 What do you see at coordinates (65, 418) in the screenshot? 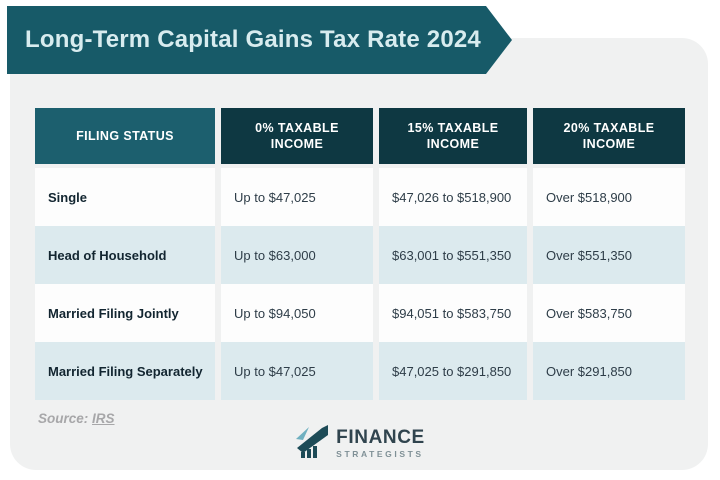
I see `source-label: Source:` at bounding box center [65, 418].